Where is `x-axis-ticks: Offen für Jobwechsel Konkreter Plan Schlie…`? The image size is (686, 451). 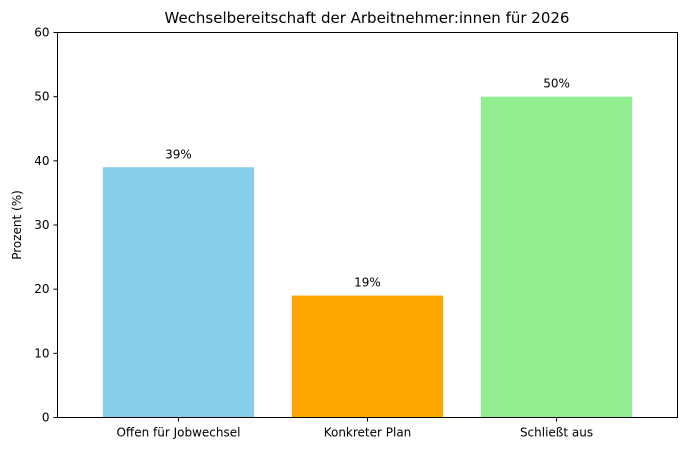
x-axis-ticks: Offen für Jobwechsel Konkreter Plan Schlie… is located at coordinates (354, 428).